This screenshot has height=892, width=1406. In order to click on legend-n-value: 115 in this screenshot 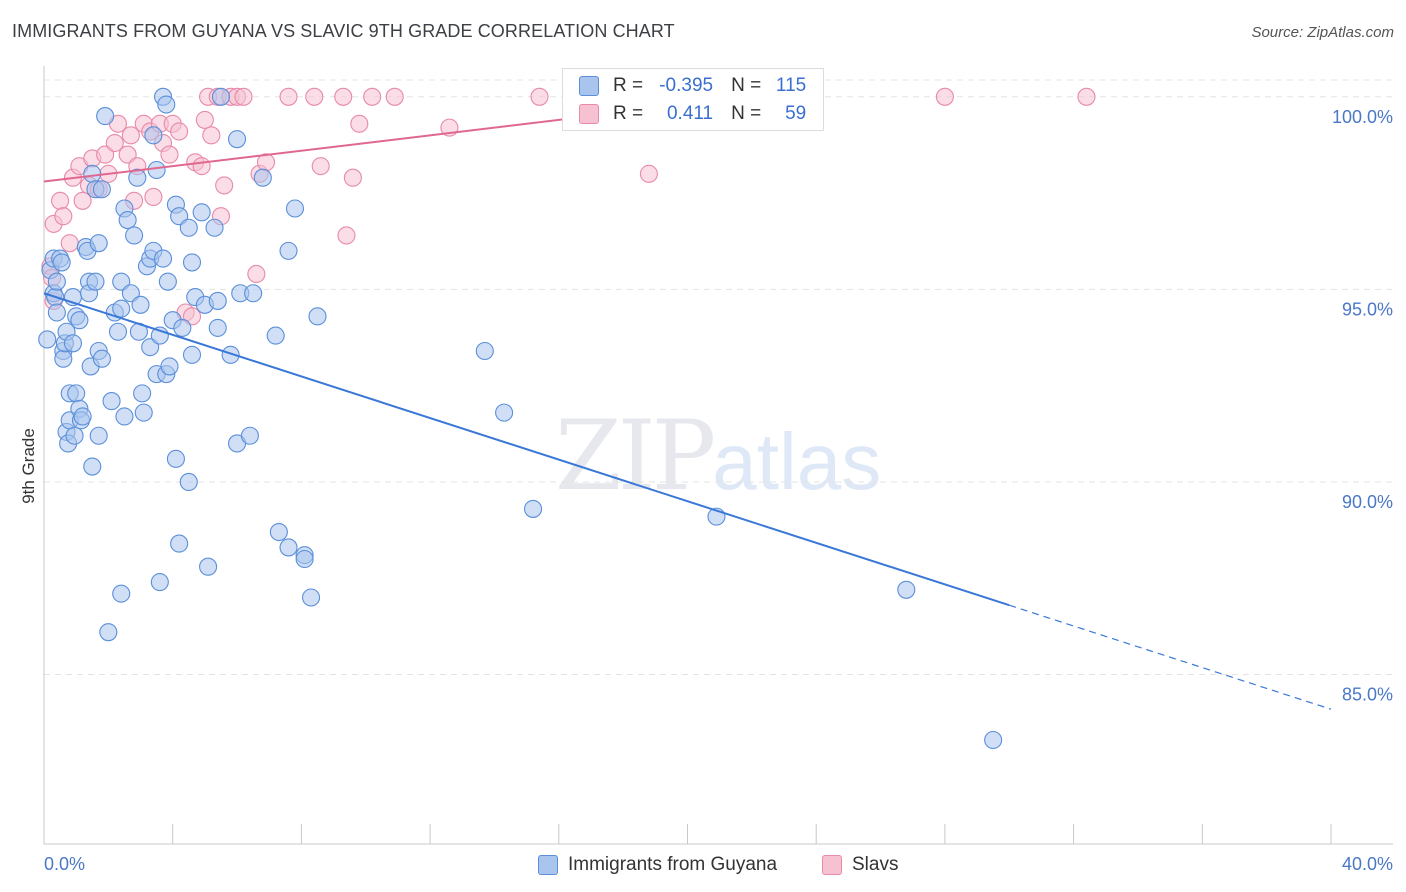, I will do `click(791, 85)`.